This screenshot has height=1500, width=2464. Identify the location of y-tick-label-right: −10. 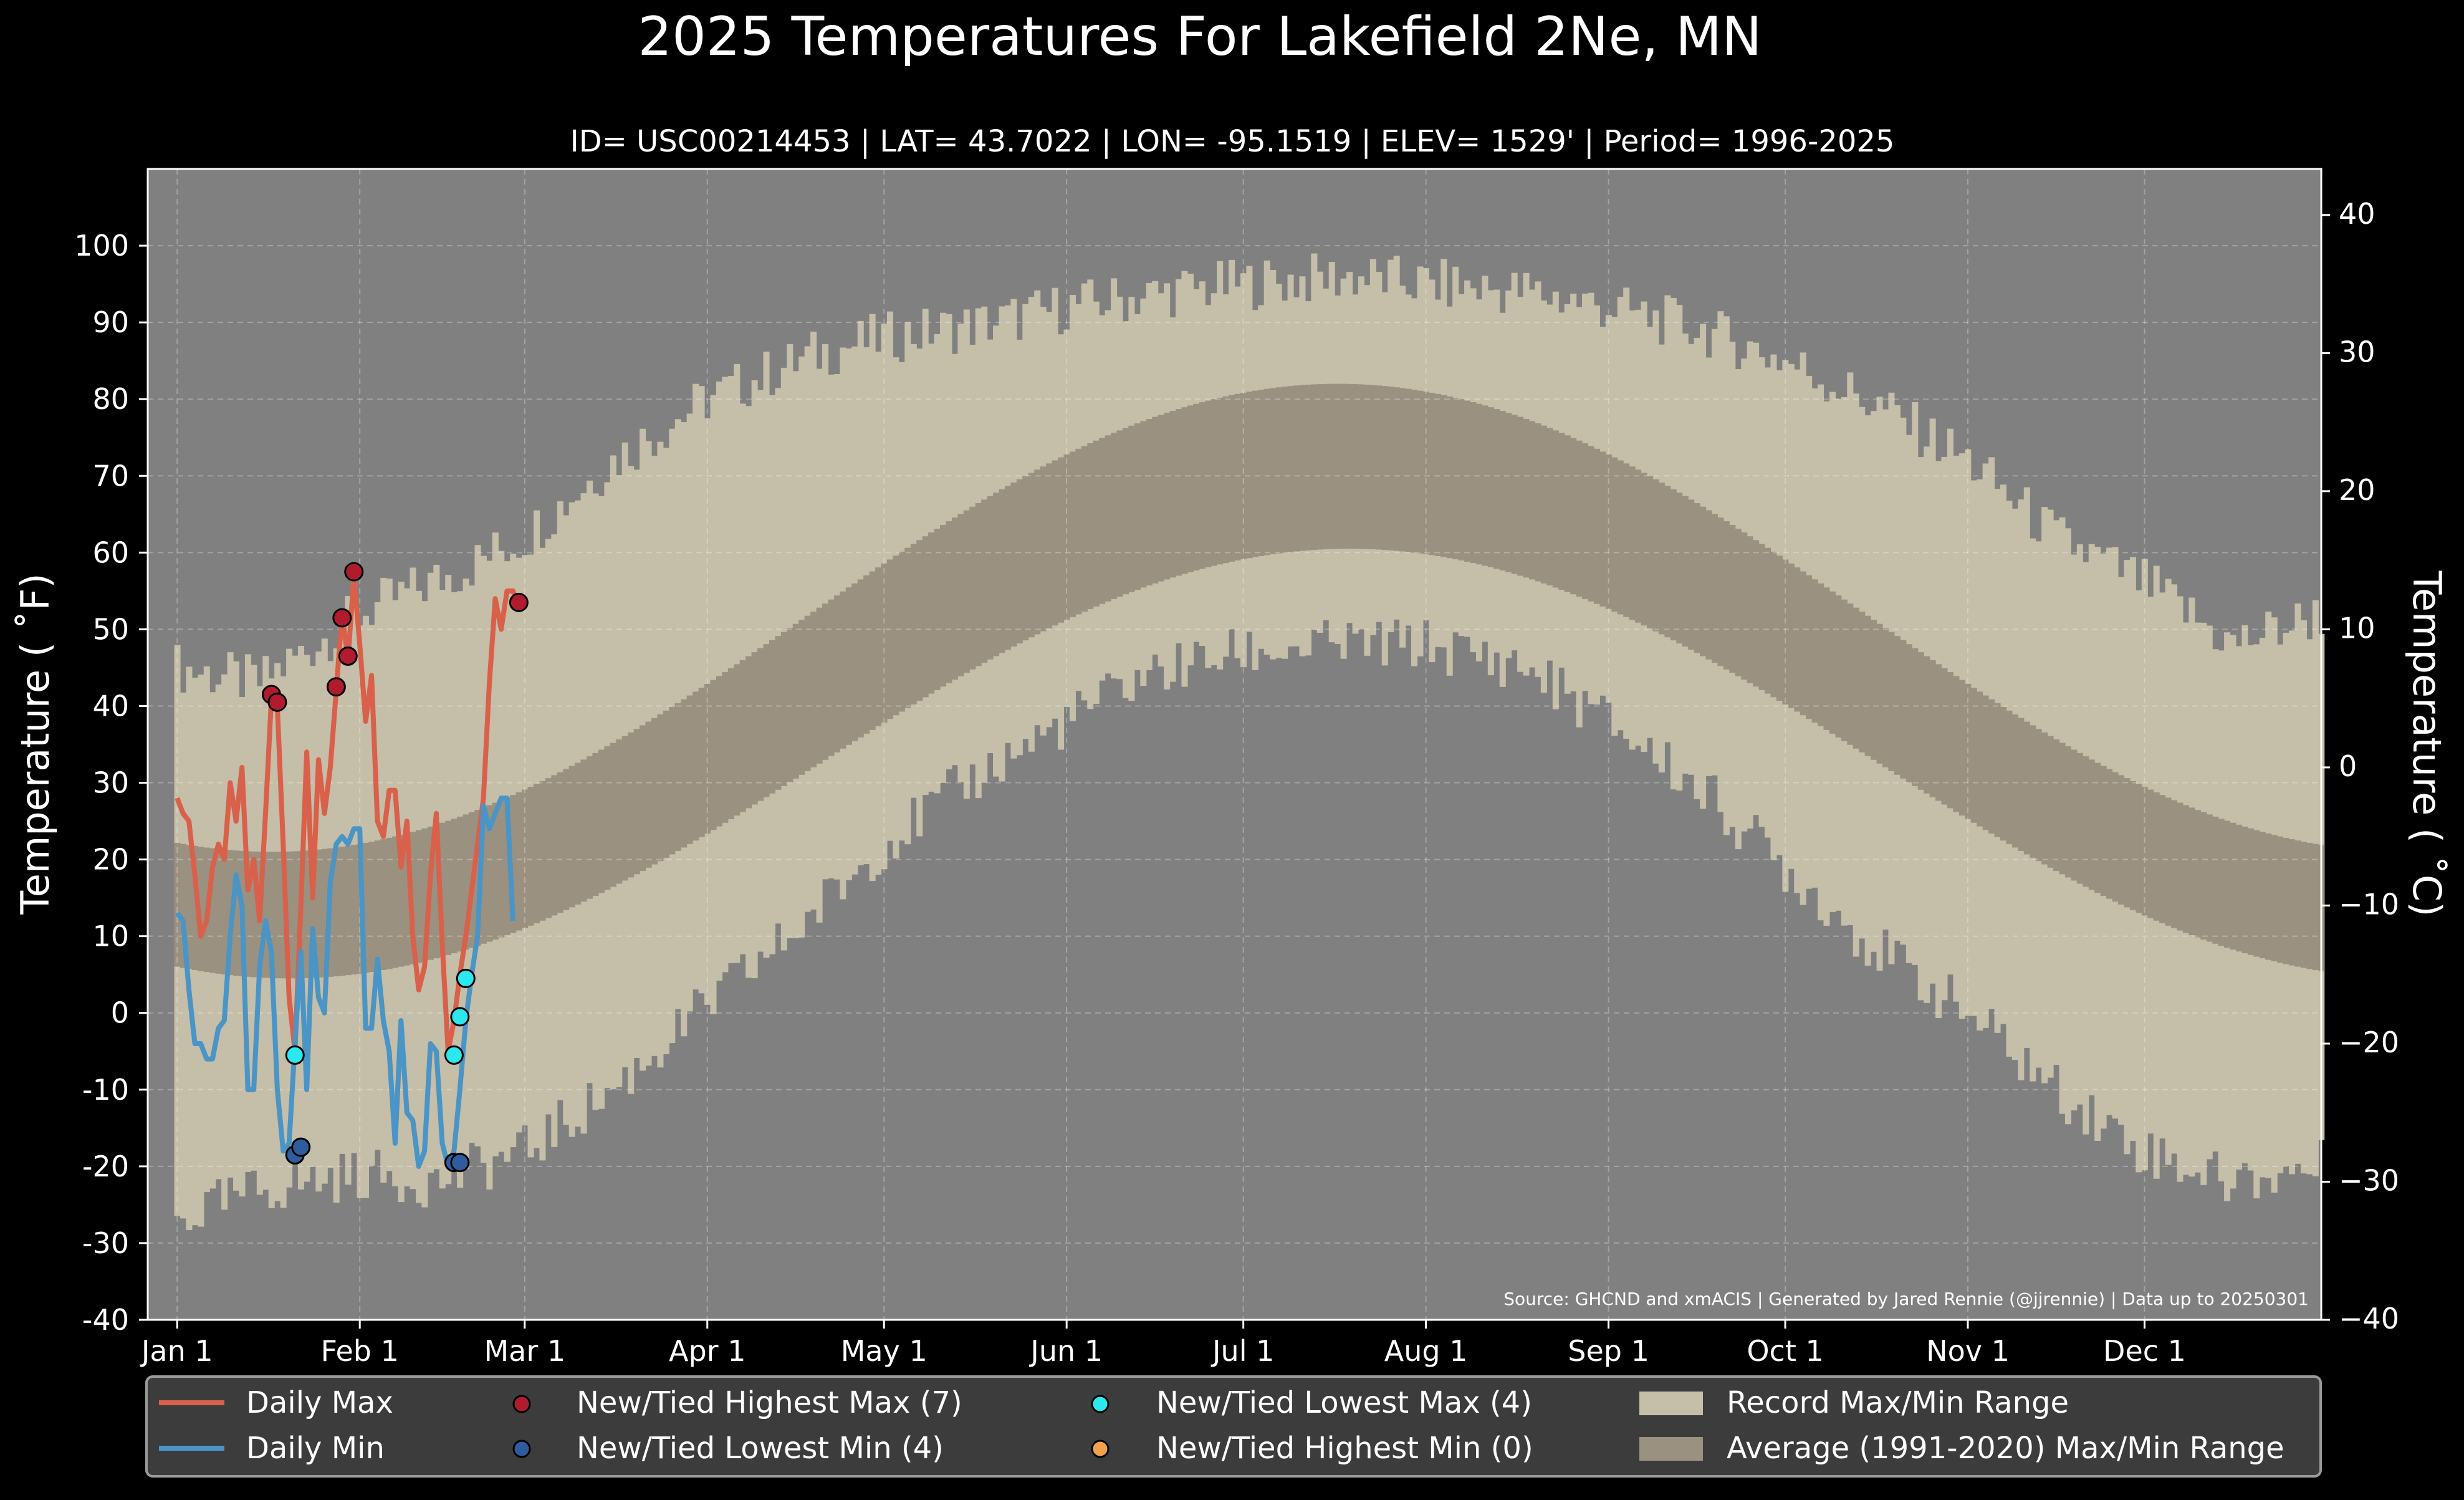
(2369, 904).